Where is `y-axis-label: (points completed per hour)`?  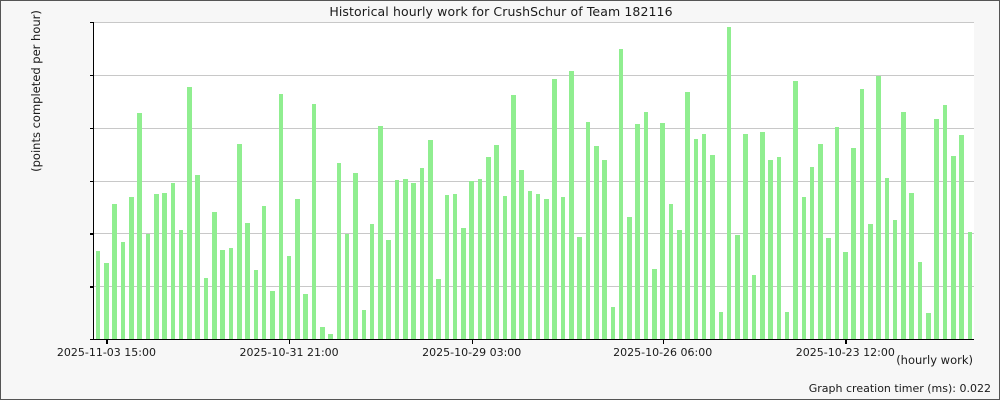 y-axis-label: (points completed per hour) is located at coordinates (36, 91).